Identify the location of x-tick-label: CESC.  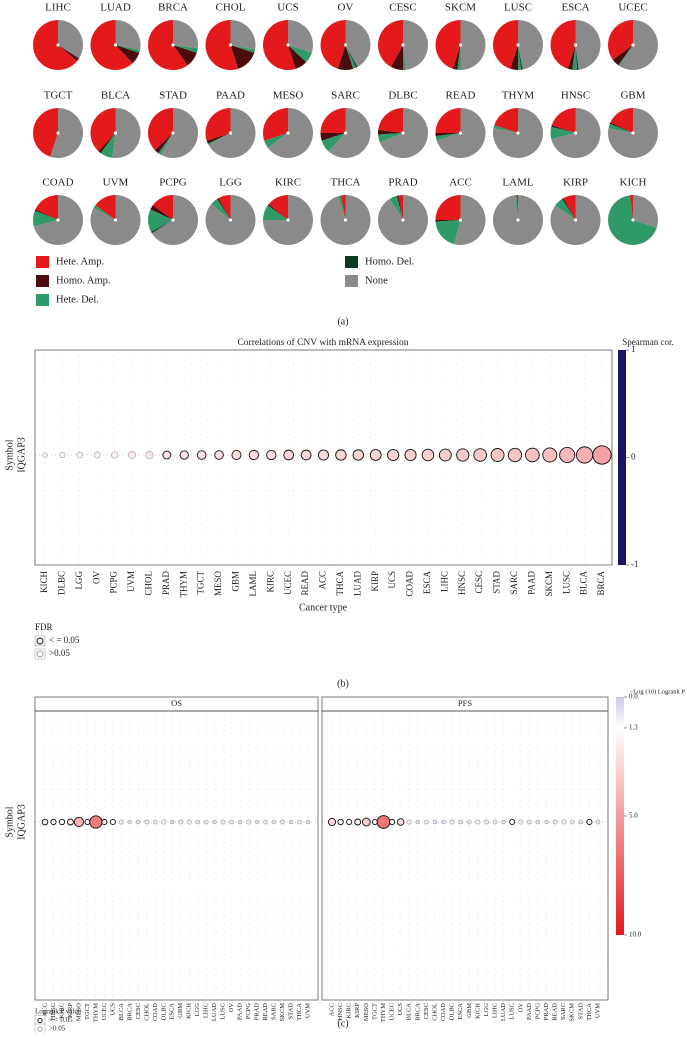
(138, 1011).